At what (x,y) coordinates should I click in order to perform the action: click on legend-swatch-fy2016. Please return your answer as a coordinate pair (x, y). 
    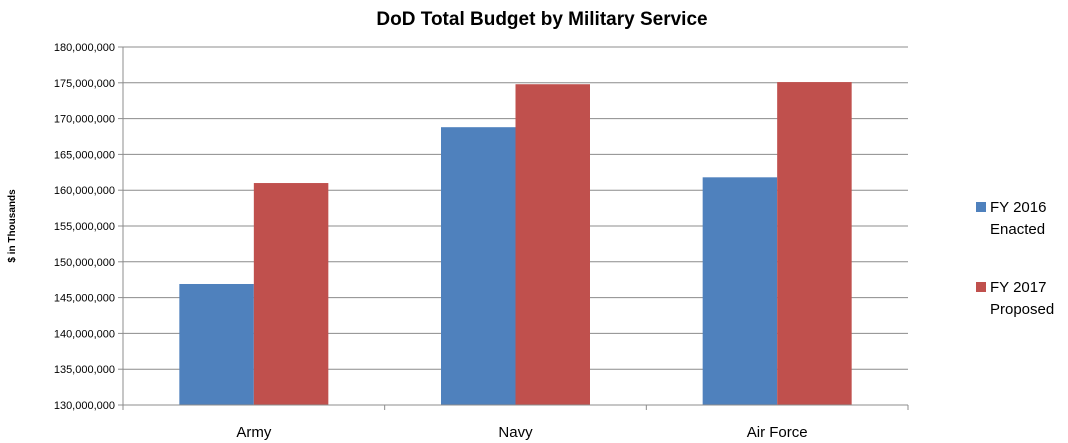
    Looking at the image, I should click on (981, 207).